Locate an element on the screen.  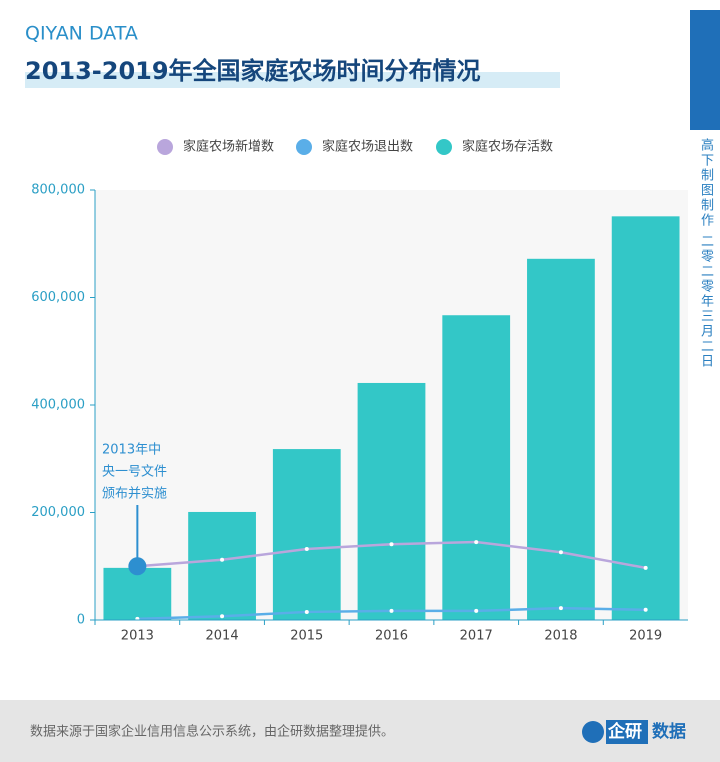
chart-title: 2013-2019年全国家庭农场时间分布情况 is located at coordinates (253, 71).